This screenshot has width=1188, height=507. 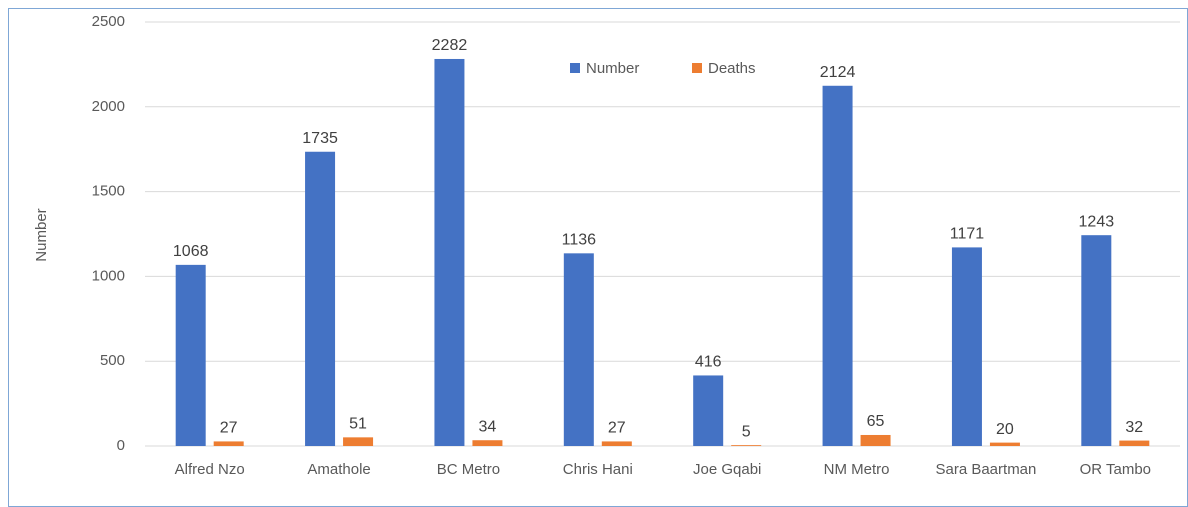 I want to click on x-tick-label: BC Metro, so click(x=468, y=469).